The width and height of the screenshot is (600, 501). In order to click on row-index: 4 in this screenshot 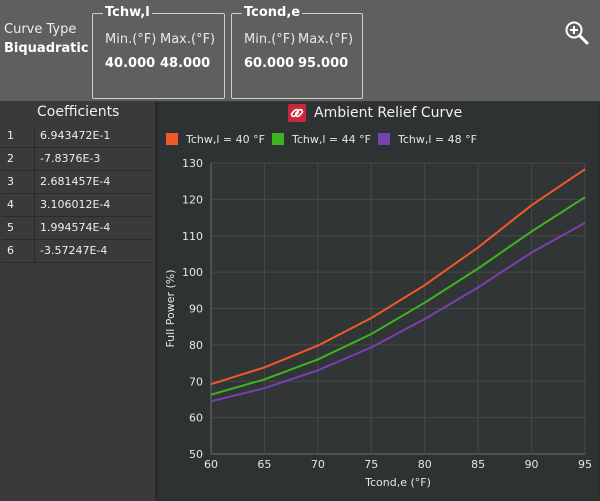, I will do `click(18, 205)`.